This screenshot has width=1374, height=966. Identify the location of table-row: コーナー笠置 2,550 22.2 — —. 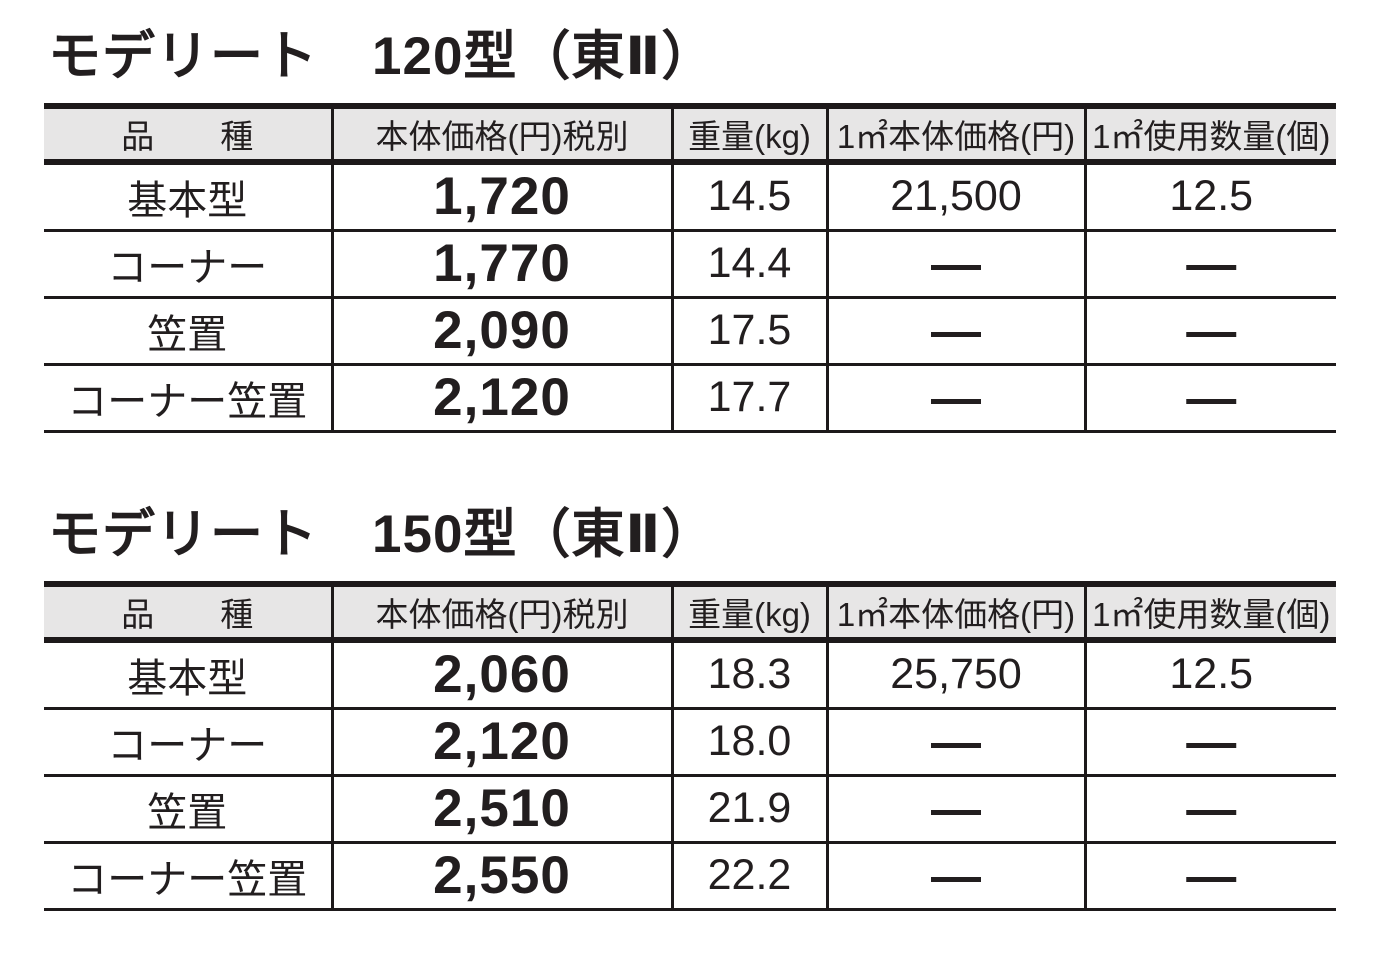
(690, 876).